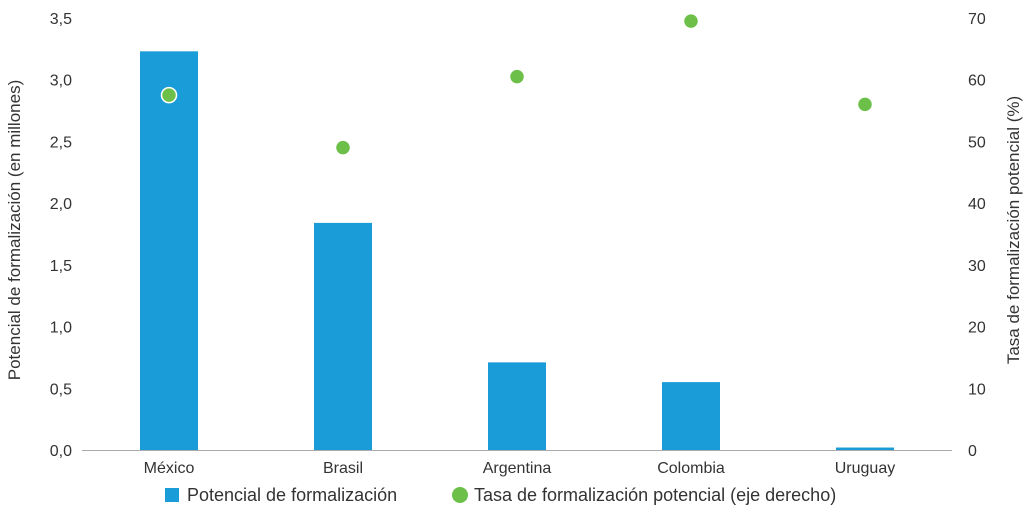 The height and width of the screenshot is (523, 1033). What do you see at coordinates (977, 204) in the screenshot?
I see `y-right-tick-label-4: 40` at bounding box center [977, 204].